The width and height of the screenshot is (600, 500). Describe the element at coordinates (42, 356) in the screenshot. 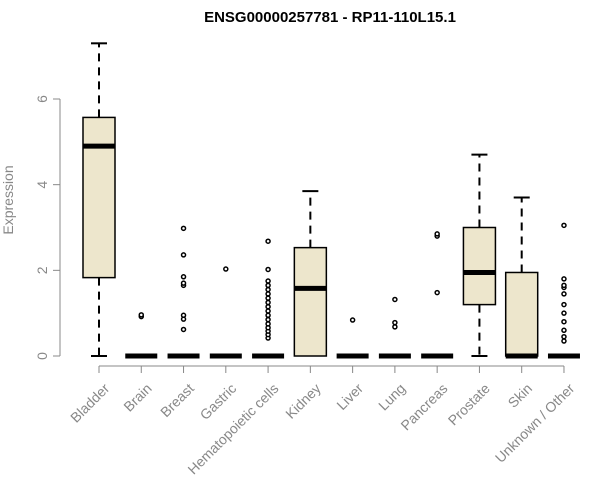

I see `y-tick-label: 0` at that location.